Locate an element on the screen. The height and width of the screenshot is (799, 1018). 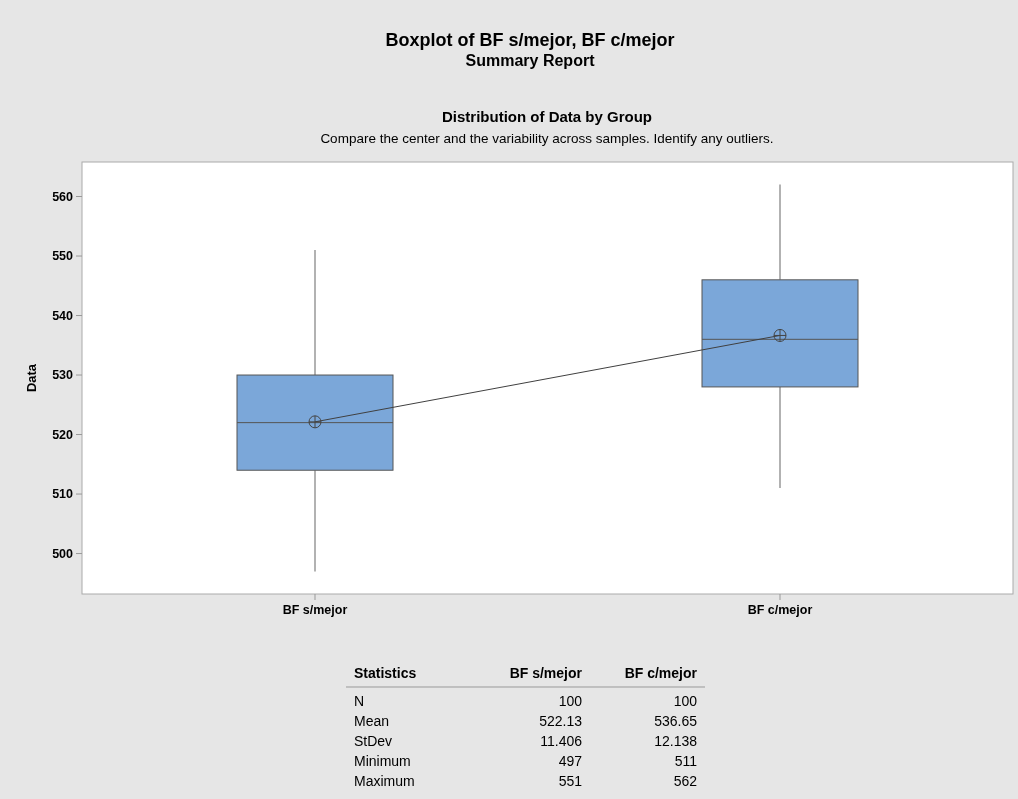
text: 562 is located at coordinates (685, 781).